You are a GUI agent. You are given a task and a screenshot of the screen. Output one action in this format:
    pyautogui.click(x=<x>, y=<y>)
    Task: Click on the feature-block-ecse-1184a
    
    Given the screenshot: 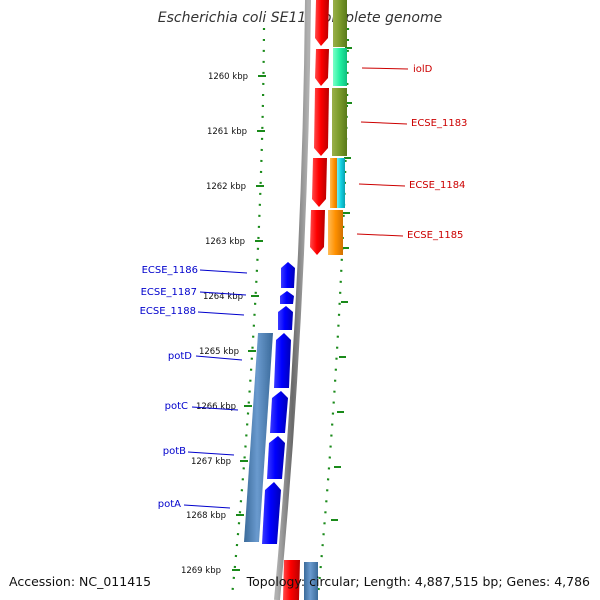 What is the action you would take?
    pyautogui.click(x=334, y=183)
    